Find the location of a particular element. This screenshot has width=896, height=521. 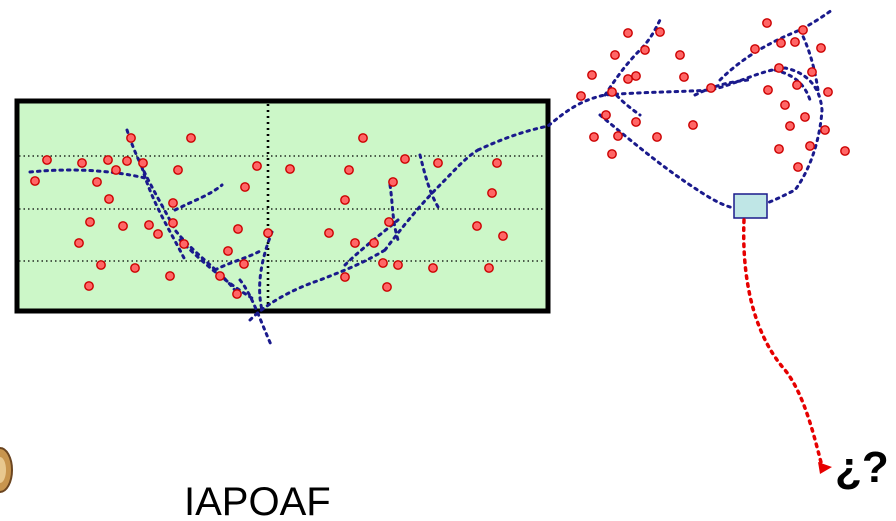

question-label: ¿? is located at coordinates (862, 467).